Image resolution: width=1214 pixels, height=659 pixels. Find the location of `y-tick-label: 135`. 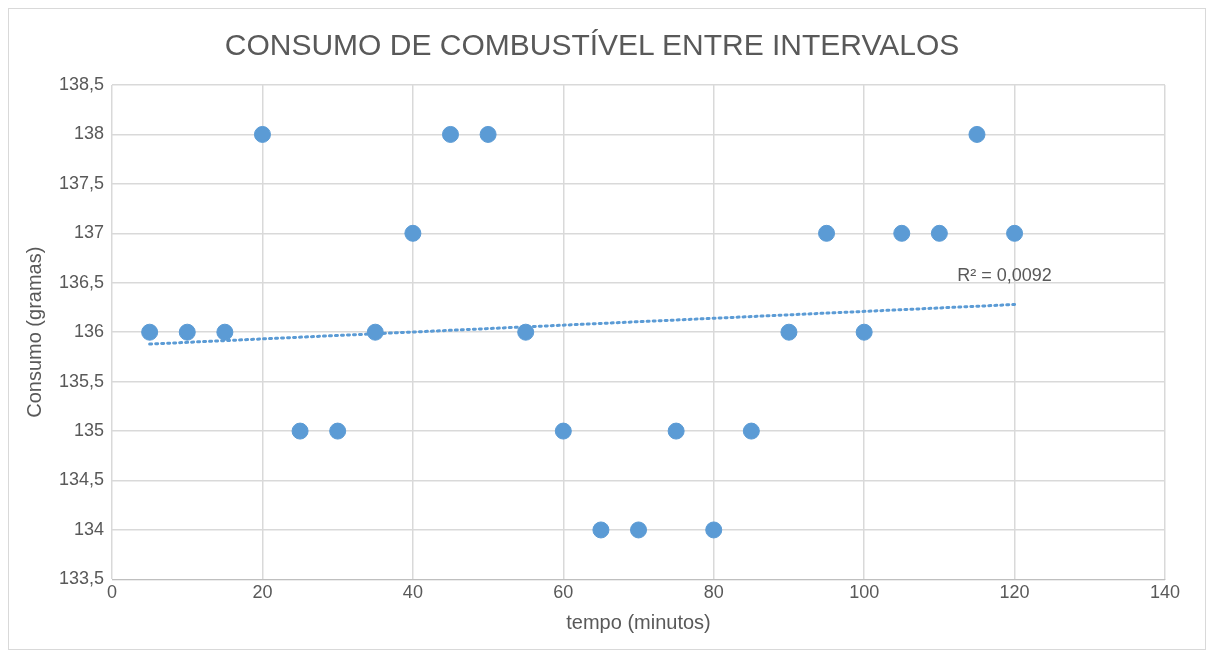

y-tick-label: 135 is located at coordinates (89, 430).